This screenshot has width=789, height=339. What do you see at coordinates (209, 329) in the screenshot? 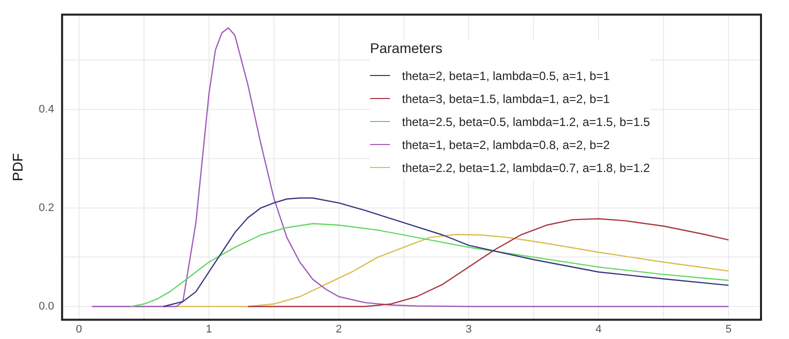
I see `x-tick-label: 1` at bounding box center [209, 329].